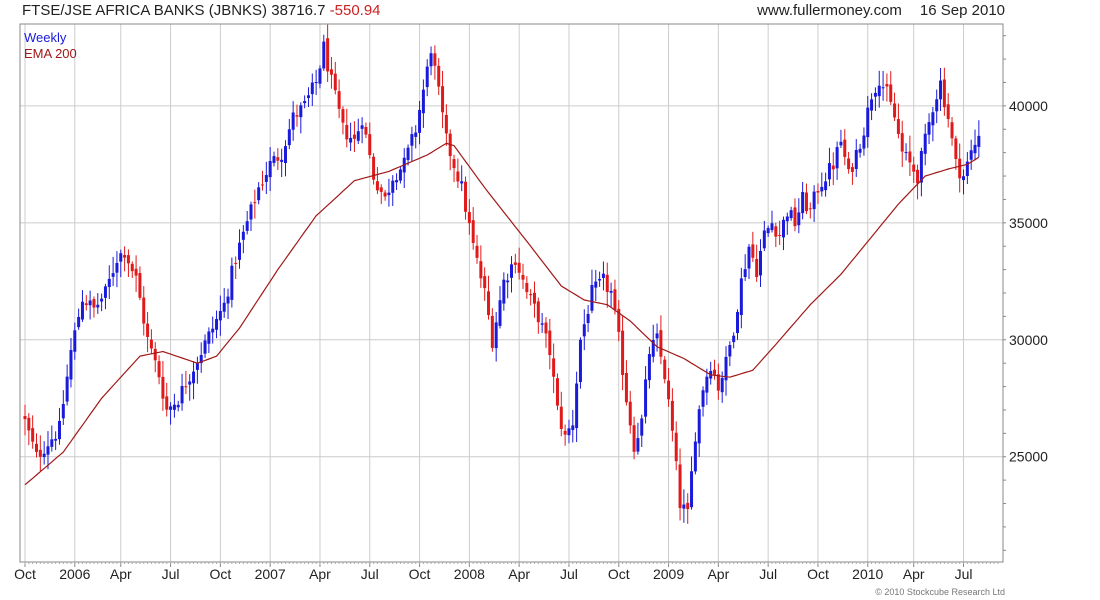 The height and width of the screenshot is (600, 1100). What do you see at coordinates (718, 574) in the screenshot?
I see `x-tick-label: Apr` at bounding box center [718, 574].